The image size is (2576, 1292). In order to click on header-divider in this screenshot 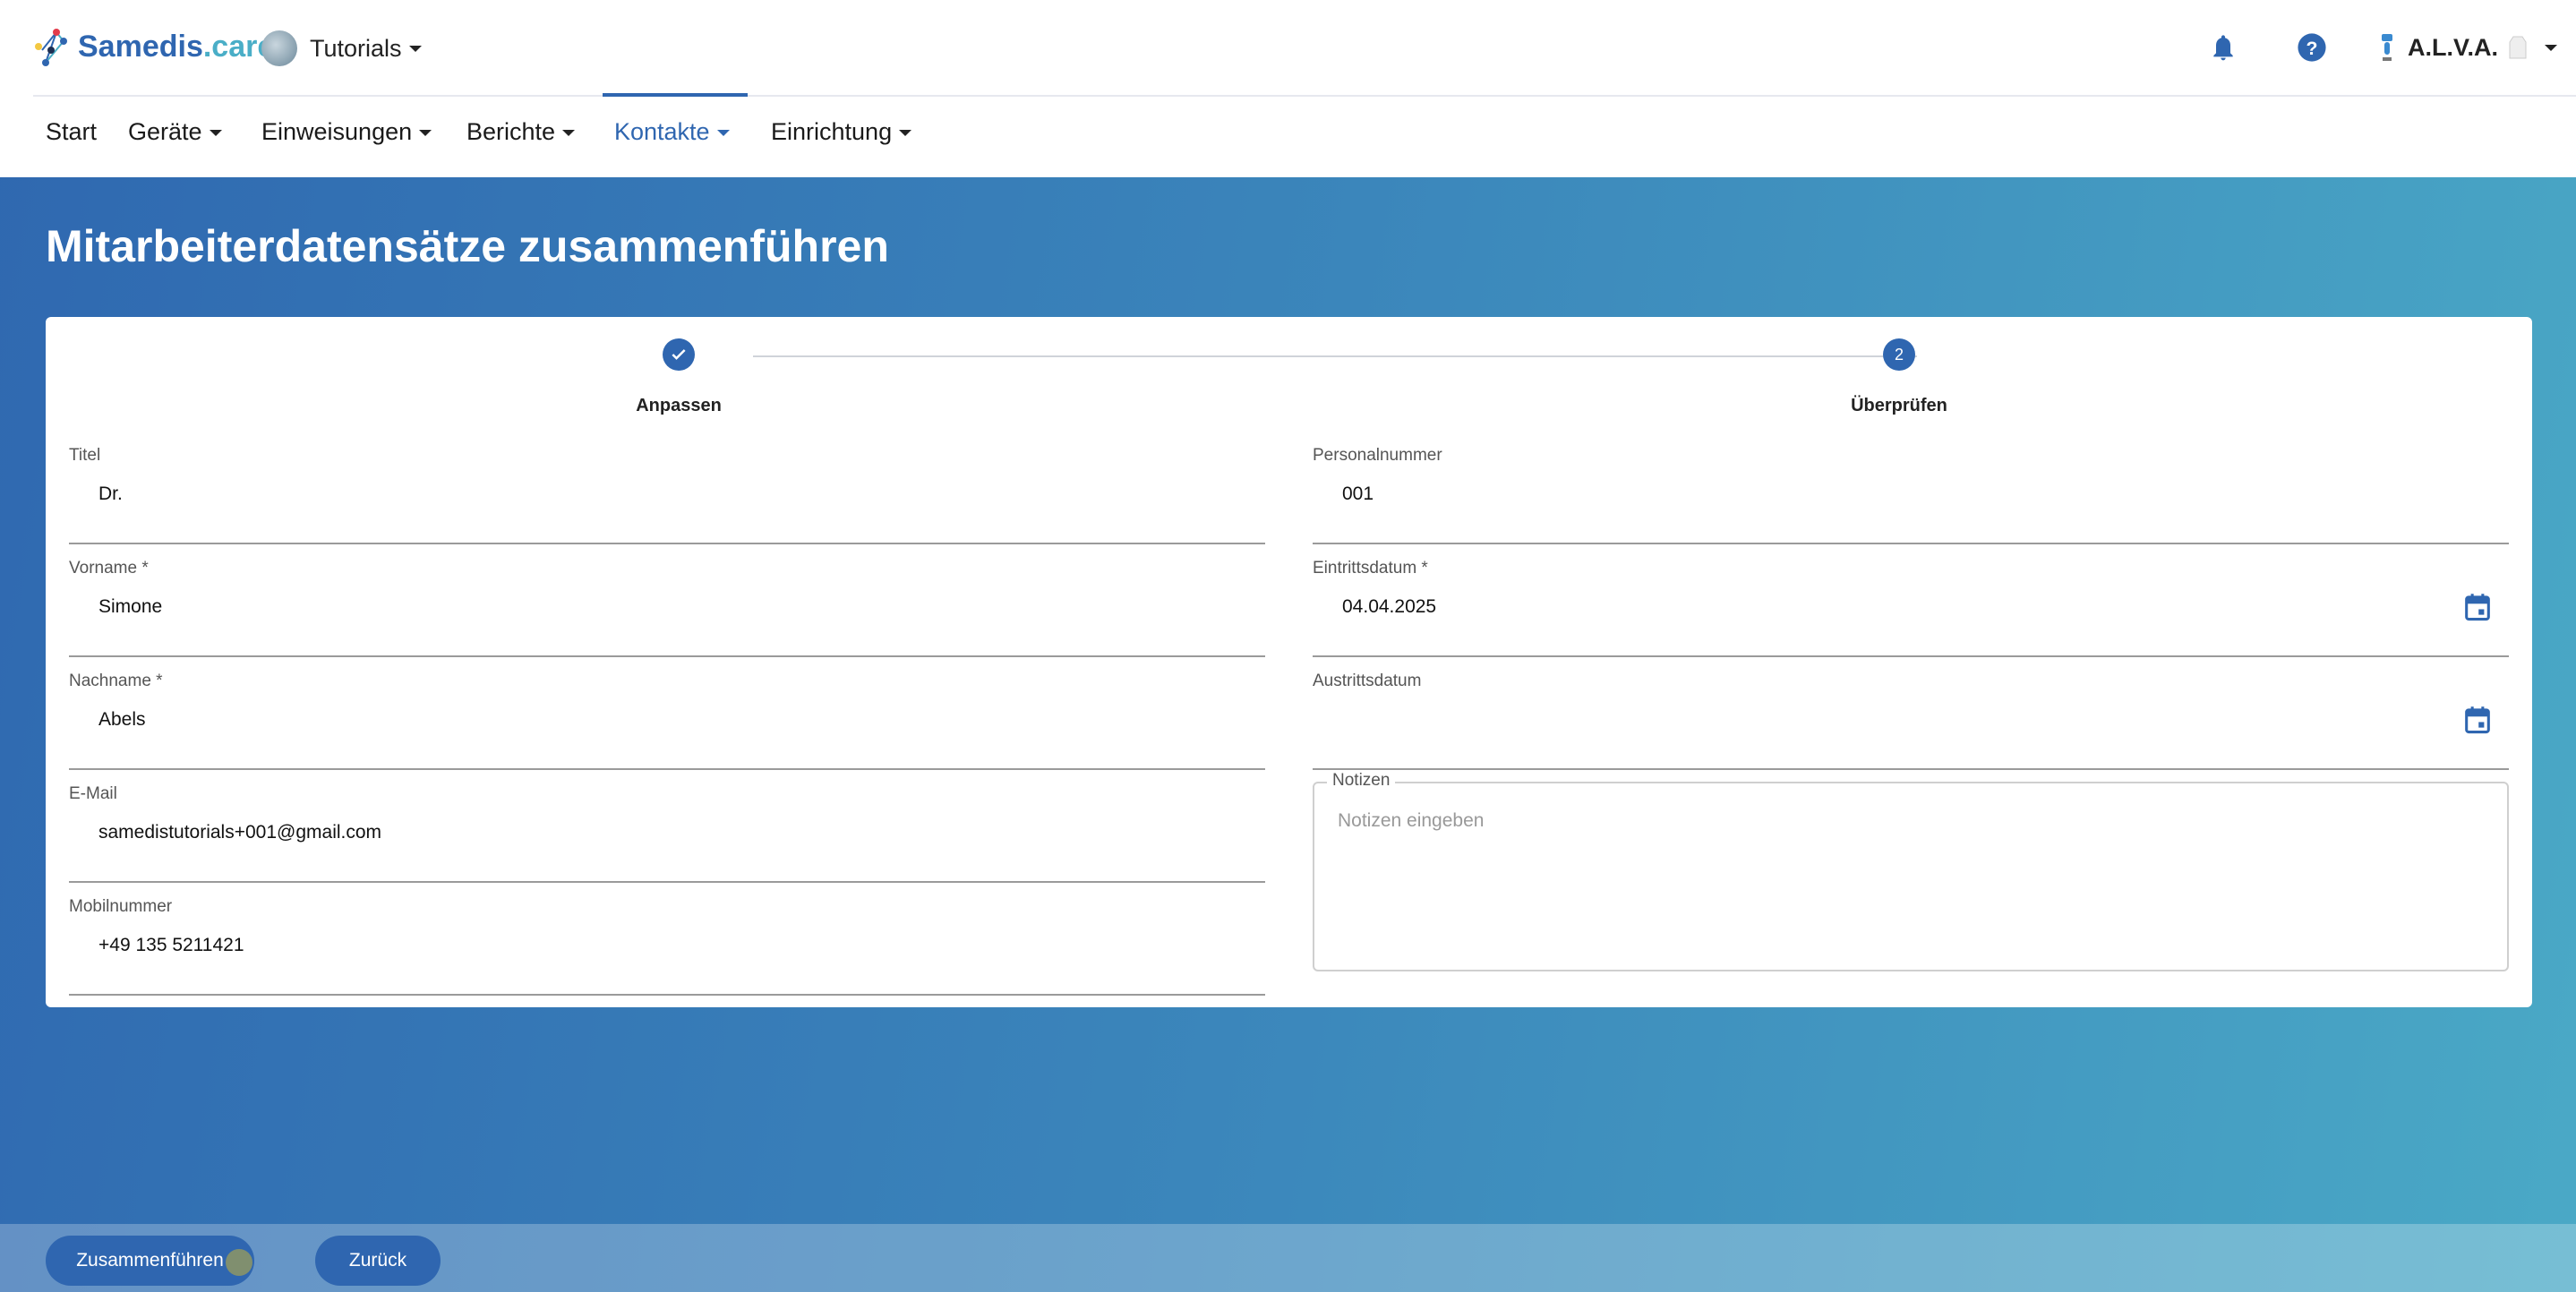, I will do `click(1304, 96)`.